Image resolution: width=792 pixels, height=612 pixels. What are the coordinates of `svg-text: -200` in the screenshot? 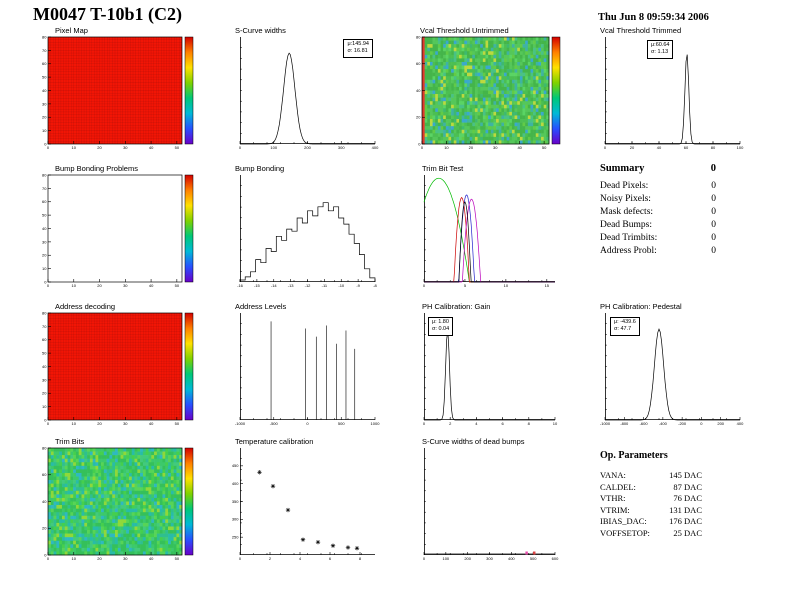 It's located at (682, 423).